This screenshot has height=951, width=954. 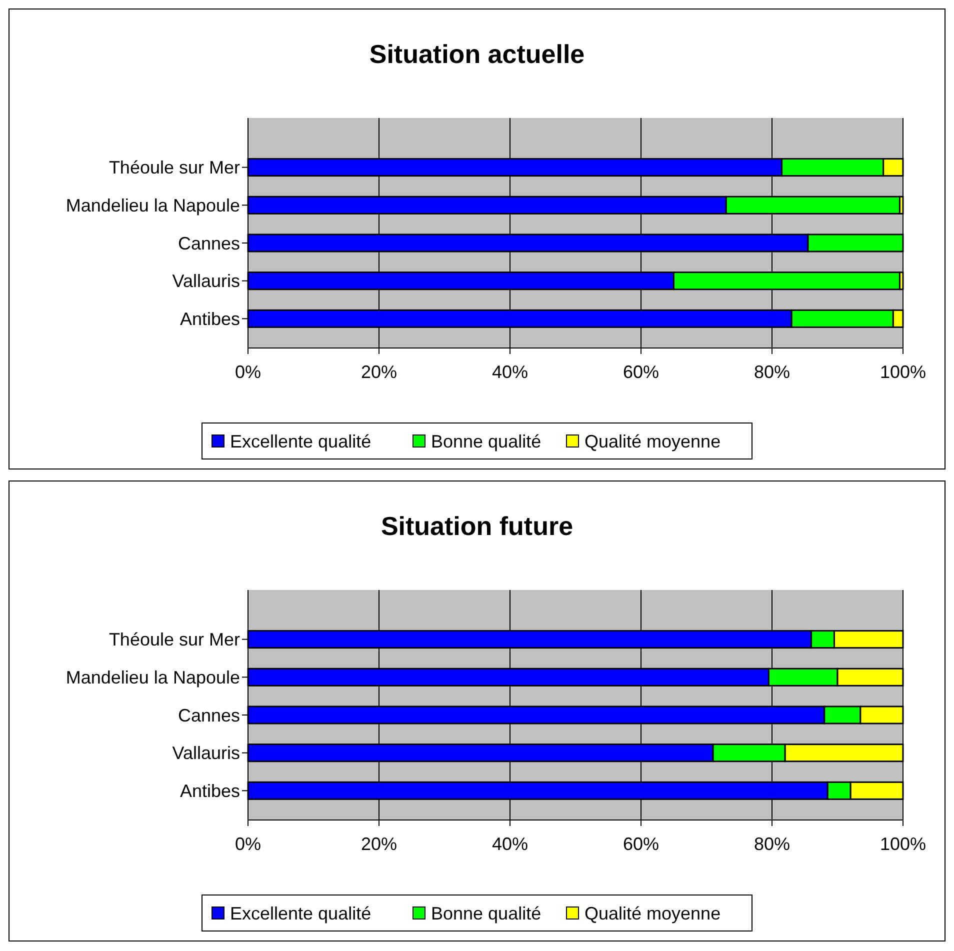 What do you see at coordinates (477, 54) in the screenshot?
I see `chart-title: Situation actuelle` at bounding box center [477, 54].